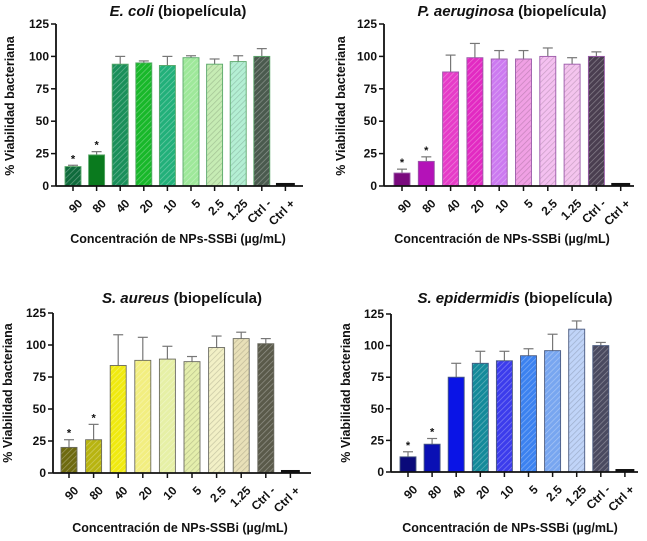 The height and width of the screenshot is (541, 647). What do you see at coordinates (132, 11) in the screenshot?
I see `panel-title-species: E. coli` at bounding box center [132, 11].